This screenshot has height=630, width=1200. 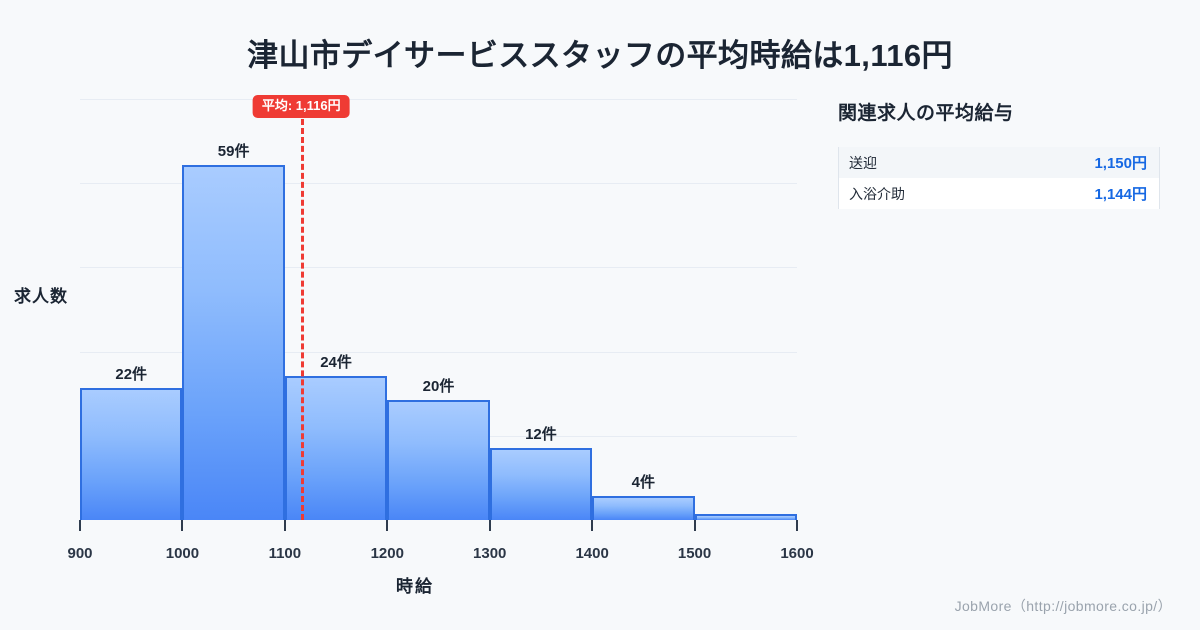 What do you see at coordinates (926, 113) in the screenshot?
I see `related-jobs-title: 関連求人の平均給与` at bounding box center [926, 113].